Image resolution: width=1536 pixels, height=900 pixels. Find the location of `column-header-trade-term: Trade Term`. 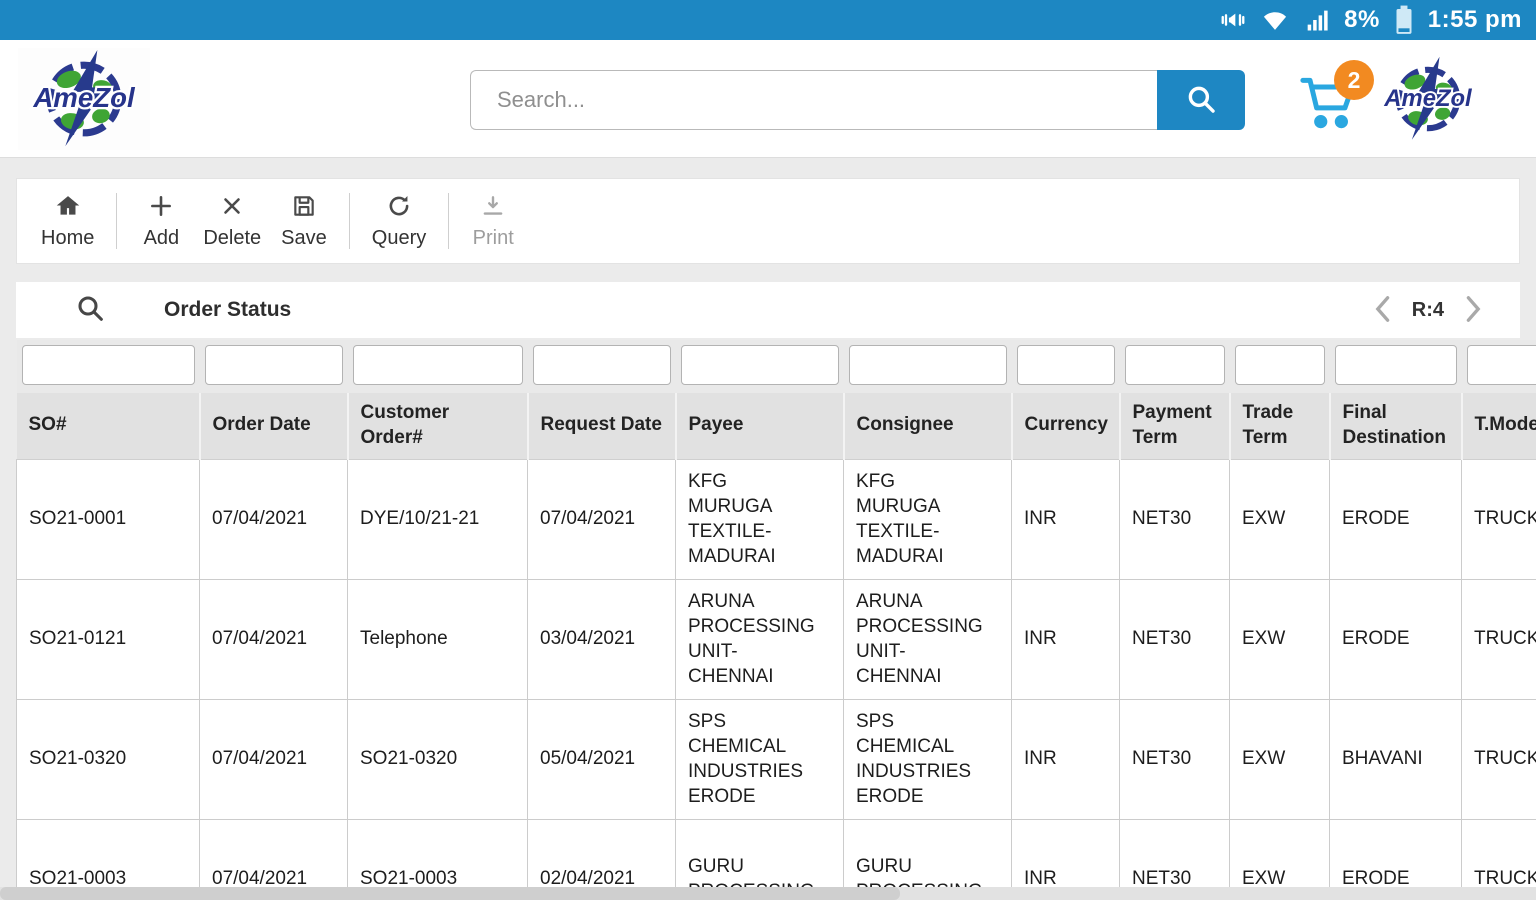

column-header-trade-term: Trade Term is located at coordinates (1280, 426).